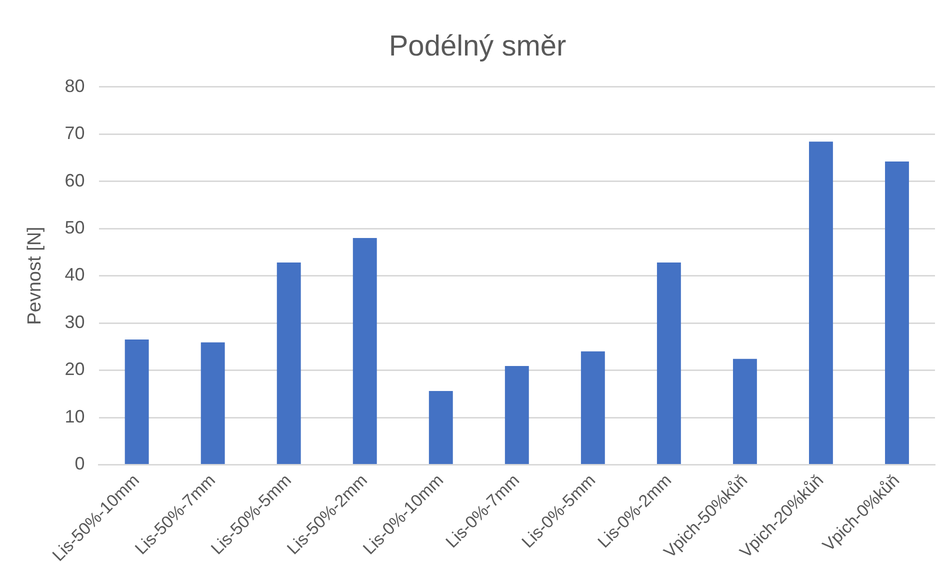 Image resolution: width=949 pixels, height=576 pixels. I want to click on y-tick-label: 20, so click(74, 369).